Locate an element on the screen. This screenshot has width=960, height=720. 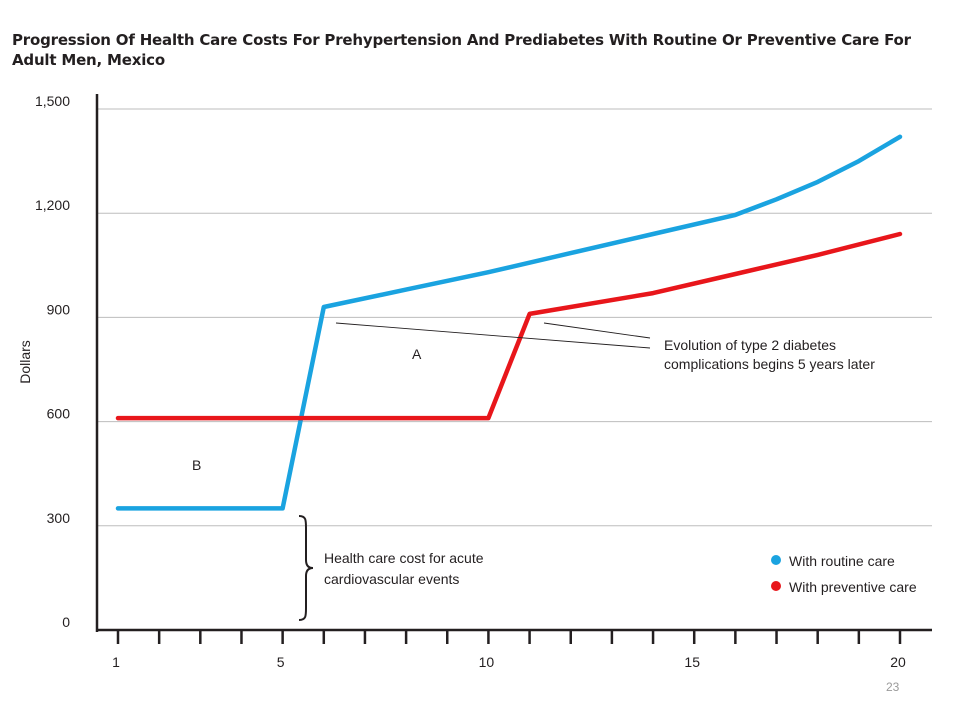
y-tick-label: 1,500 is located at coordinates (52, 101).